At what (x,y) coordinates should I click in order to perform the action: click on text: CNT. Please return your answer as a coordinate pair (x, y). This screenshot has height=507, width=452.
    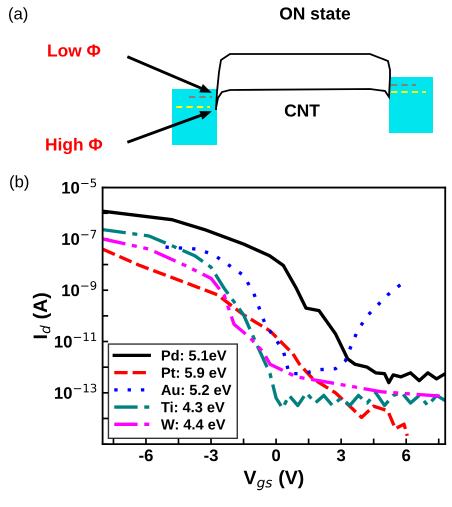
    Looking at the image, I should click on (302, 110).